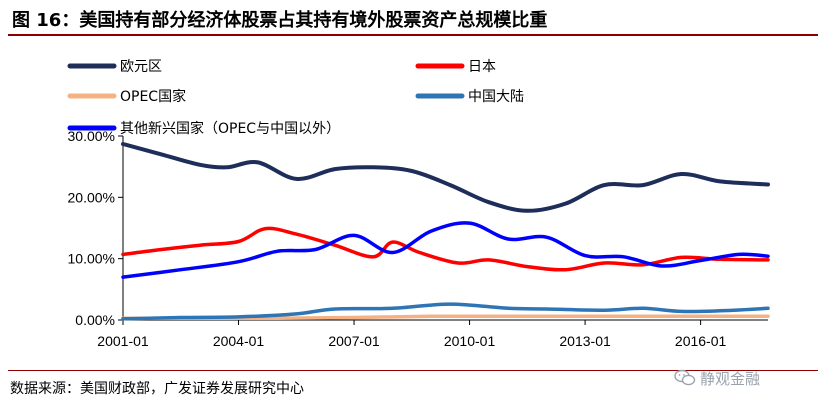 This screenshot has height=408, width=826. Describe the element at coordinates (585, 341) in the screenshot. I see `x-tick-label: 2013-01` at that location.